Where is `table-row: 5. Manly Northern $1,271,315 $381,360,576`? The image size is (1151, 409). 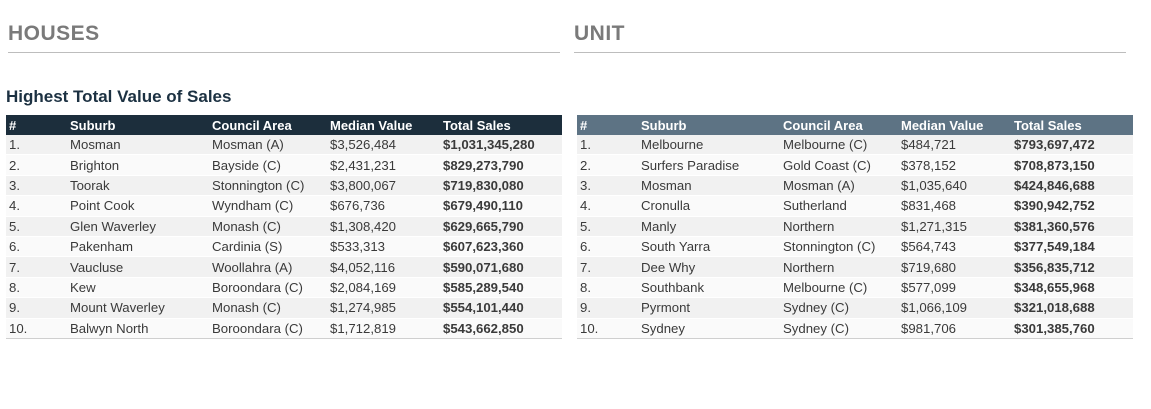
table-row: 5. Manly Northern $1,271,315 $381,360,576 is located at coordinates (855, 226).